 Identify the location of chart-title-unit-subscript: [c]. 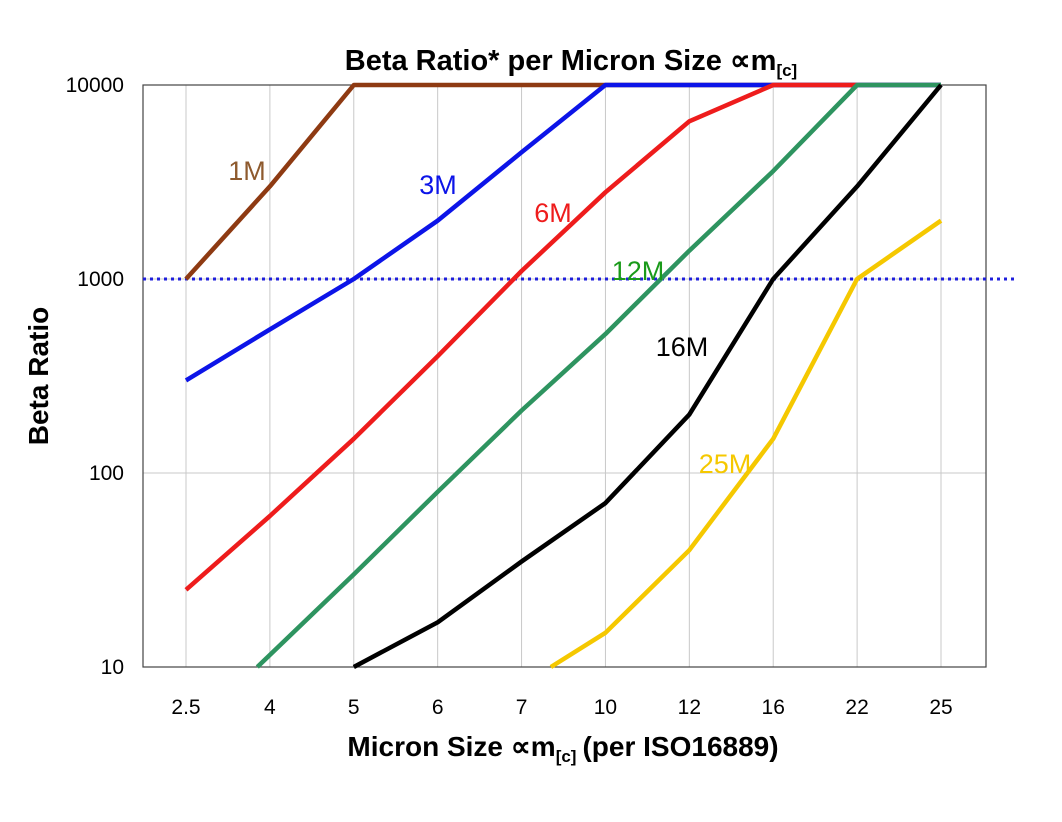
(786, 70).